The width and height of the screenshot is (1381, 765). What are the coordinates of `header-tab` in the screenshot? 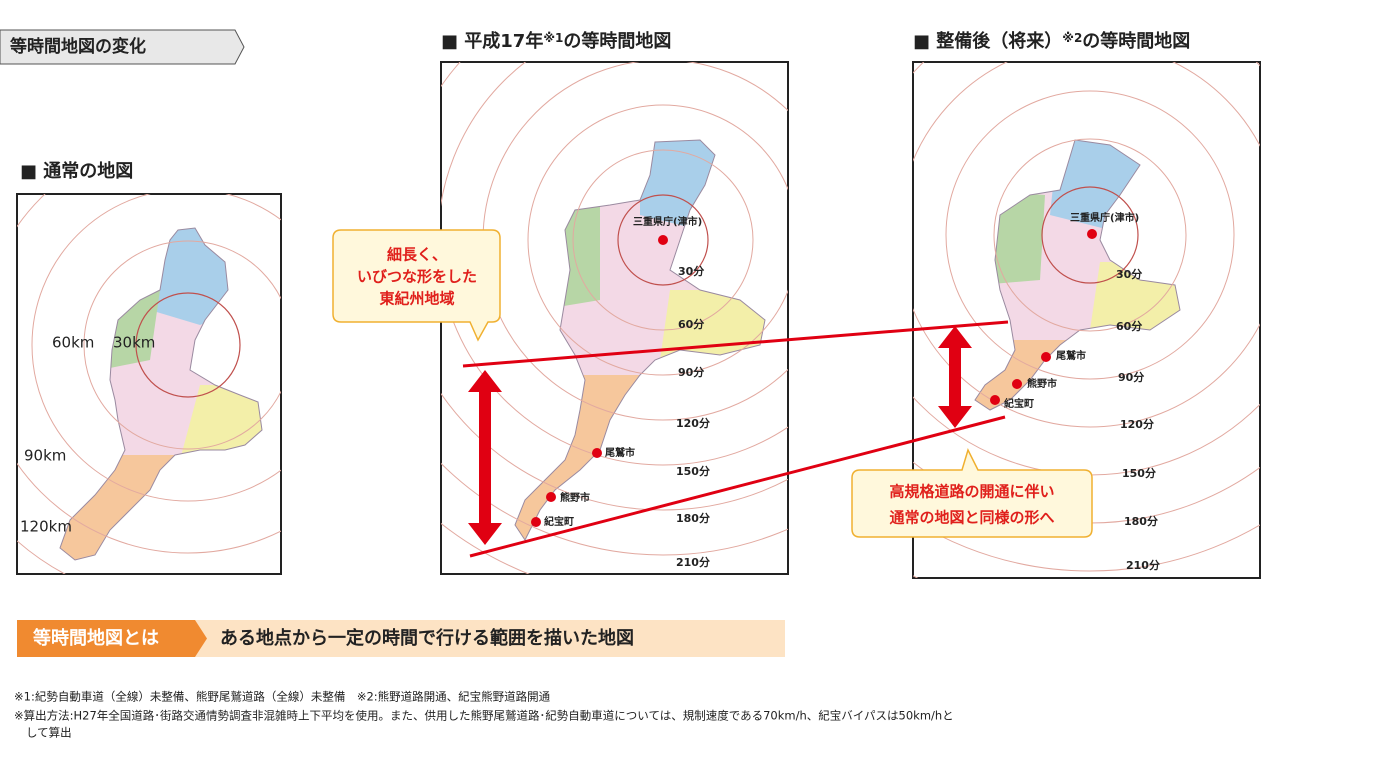 It's located at (122, 47).